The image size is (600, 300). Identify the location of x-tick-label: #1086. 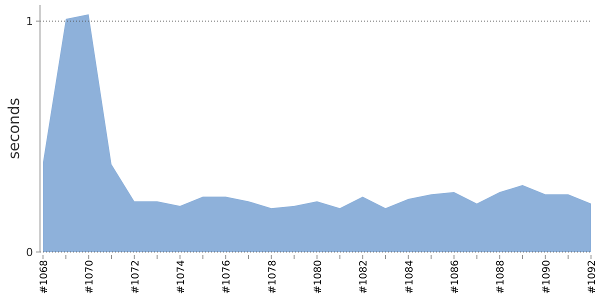
(455, 277).